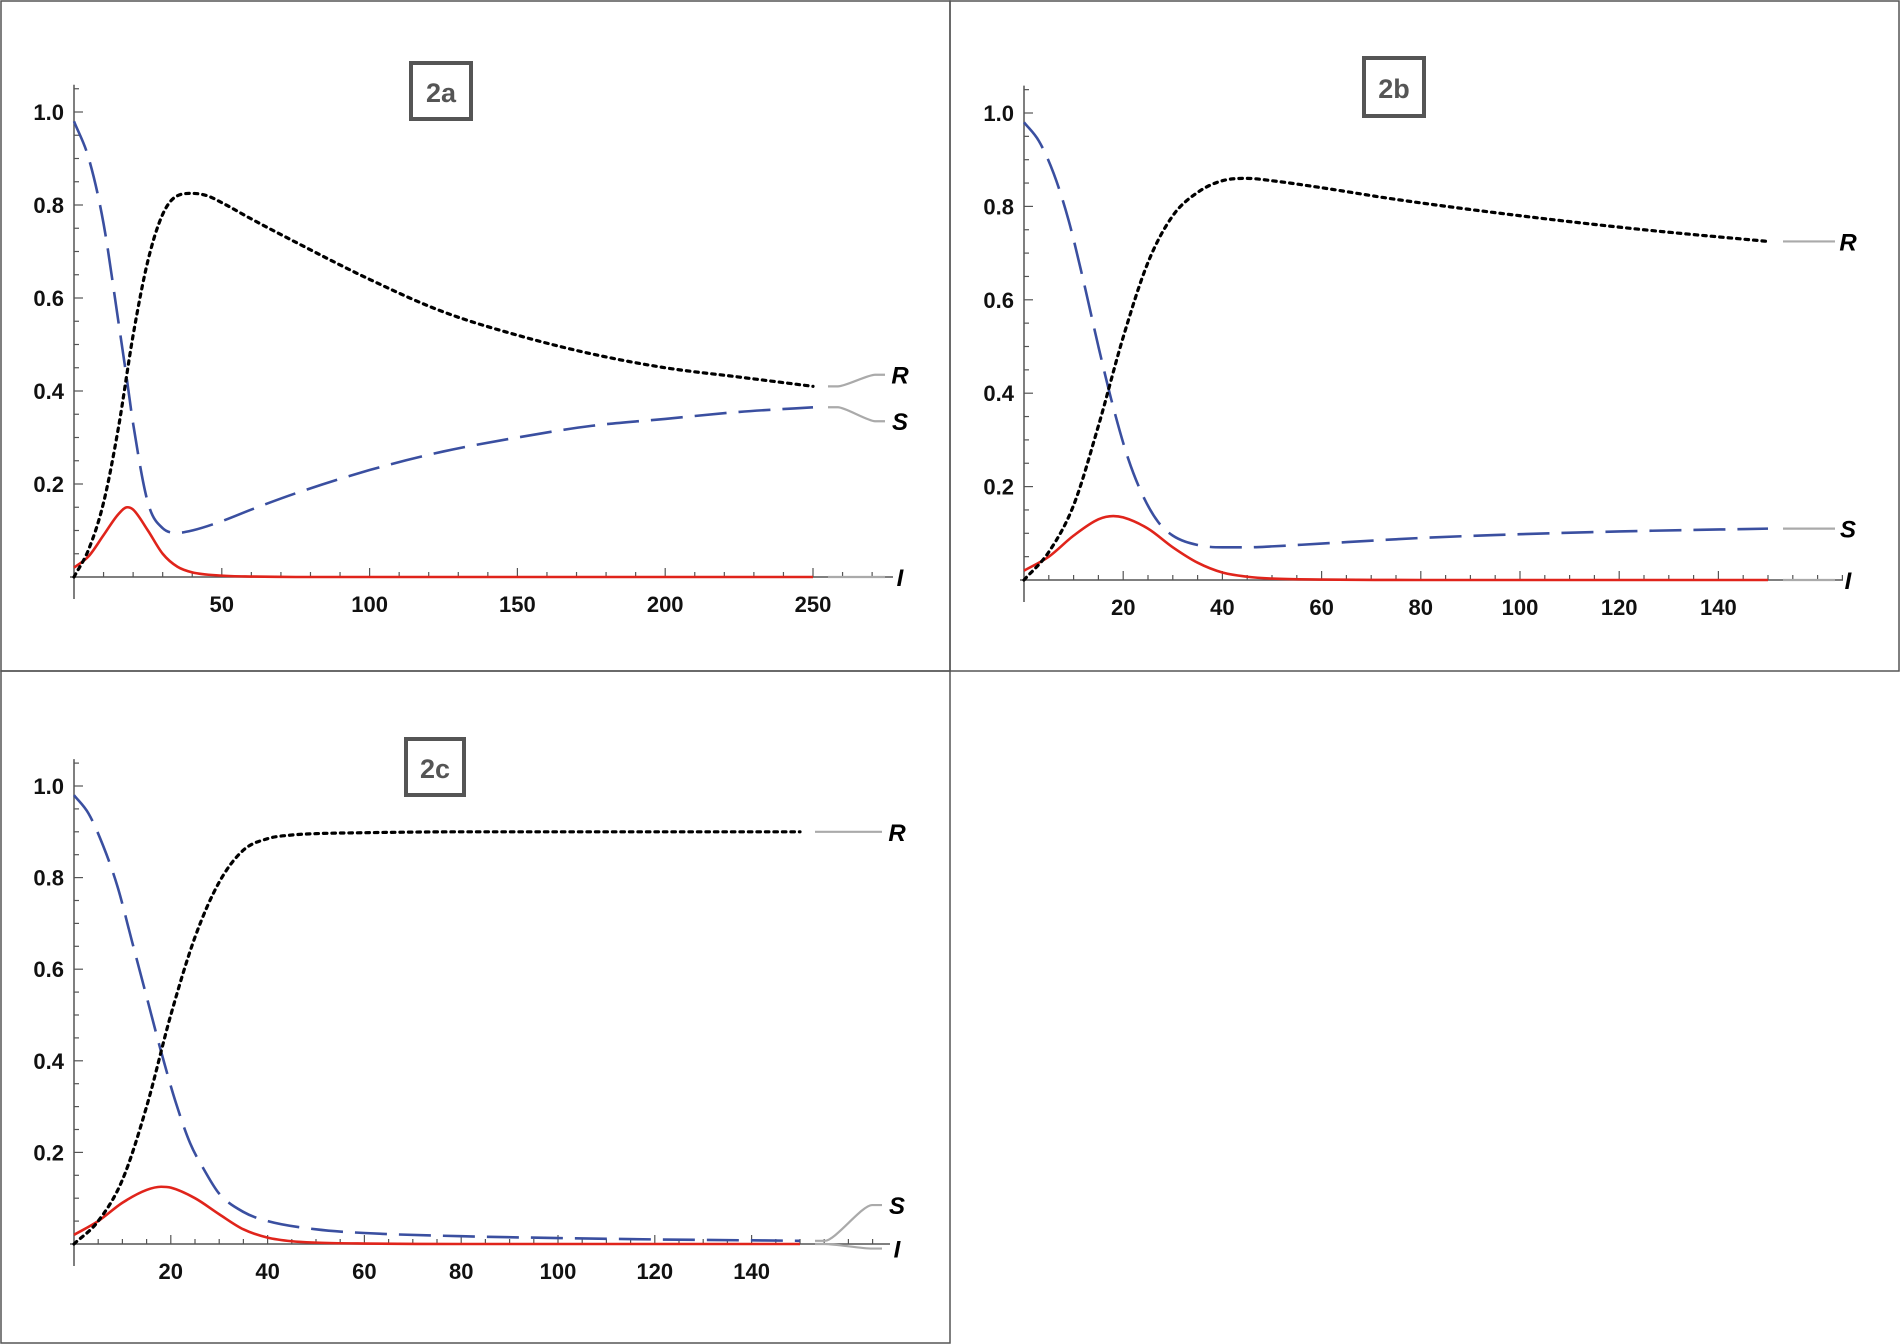 The height and width of the screenshot is (1344, 1901). I want to click on x-tick-label: 250, so click(813, 604).